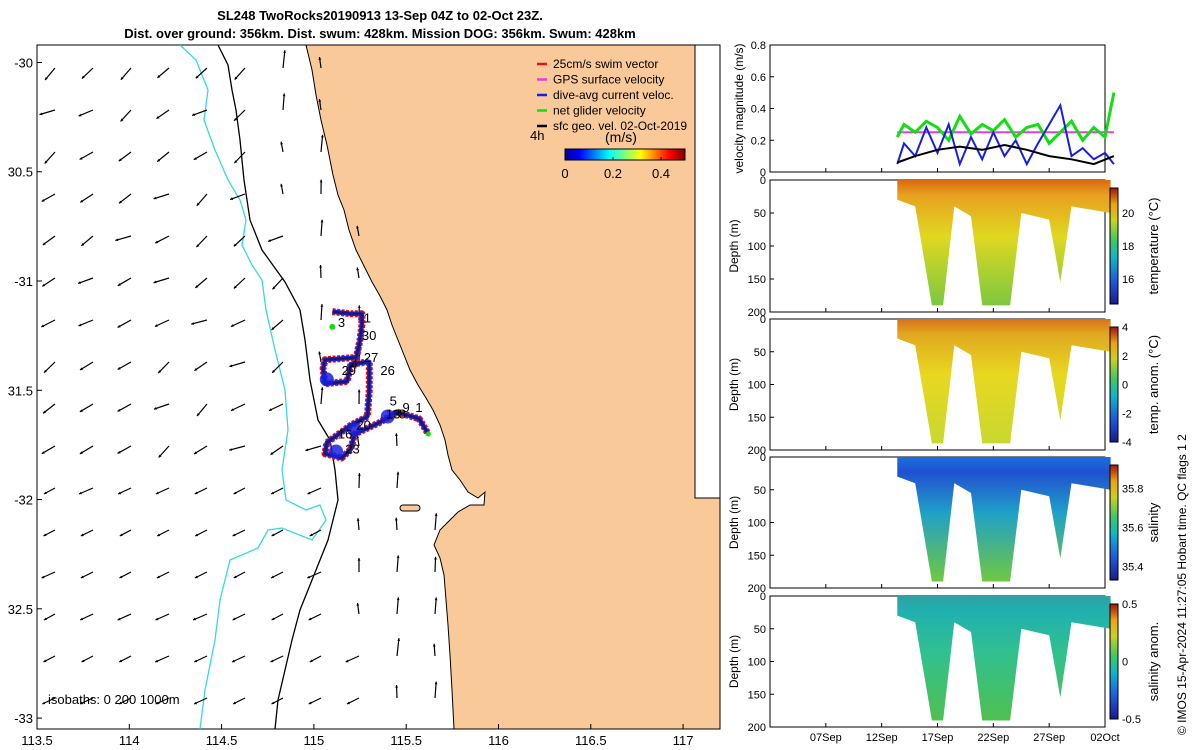 Image resolution: width=1200 pixels, height=750 pixels. I want to click on map-xtick-label: 115.5, so click(406, 740).